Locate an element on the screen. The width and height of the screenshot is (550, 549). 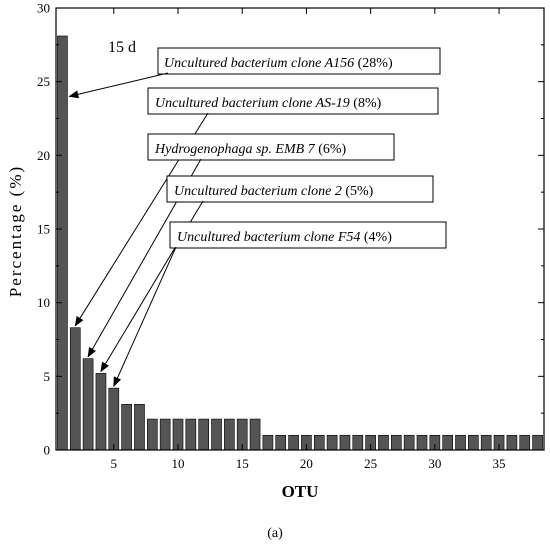
y-tick-label: 10 is located at coordinates (43, 302).